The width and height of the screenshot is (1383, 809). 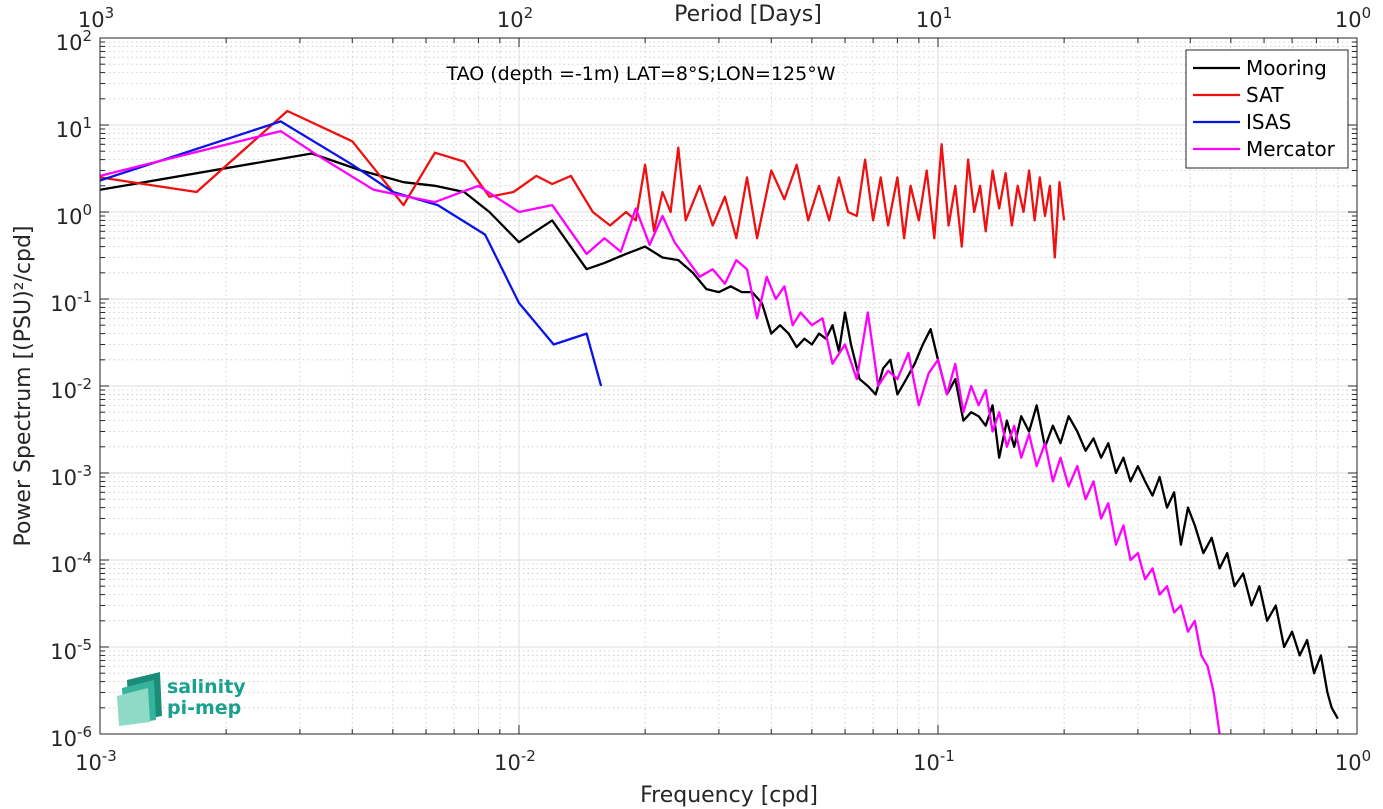 What do you see at coordinates (729, 795) in the screenshot?
I see `x-axis-label: Frequency [cpd]` at bounding box center [729, 795].